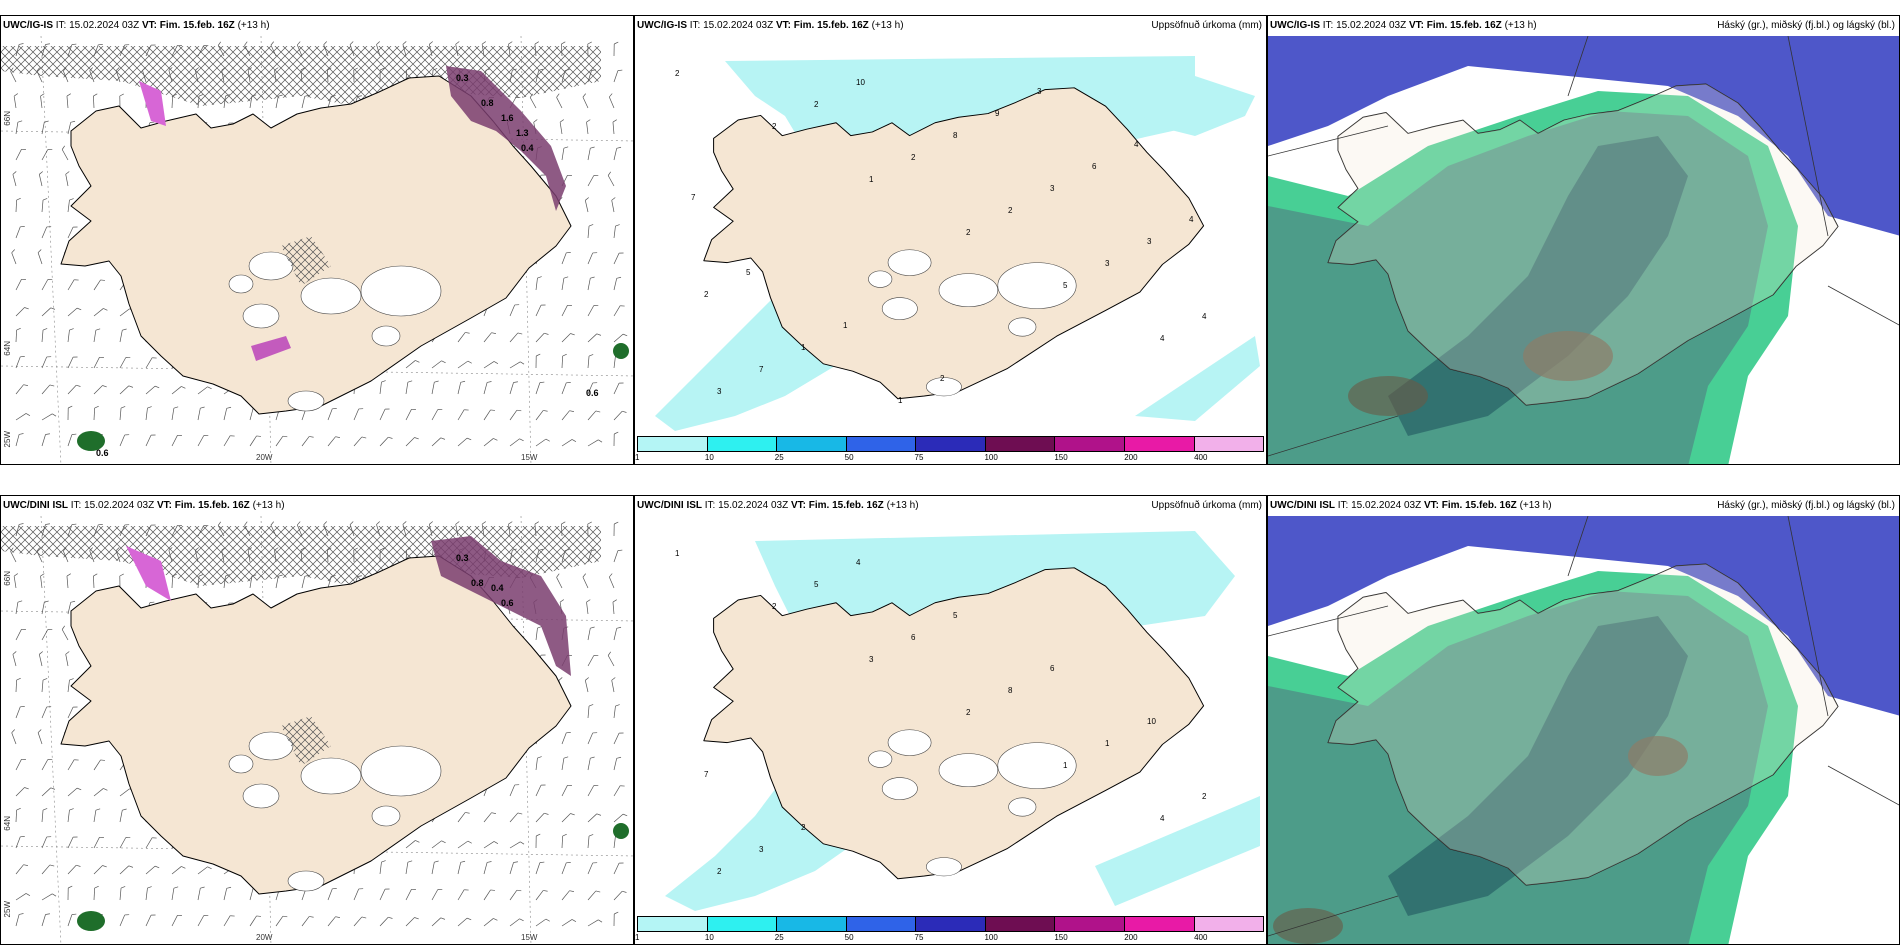 The height and width of the screenshot is (950, 1900). Describe the element at coordinates (317, 730) in the screenshot. I see `wind-map: 0.3 0.8 0.4 0.6` at that location.